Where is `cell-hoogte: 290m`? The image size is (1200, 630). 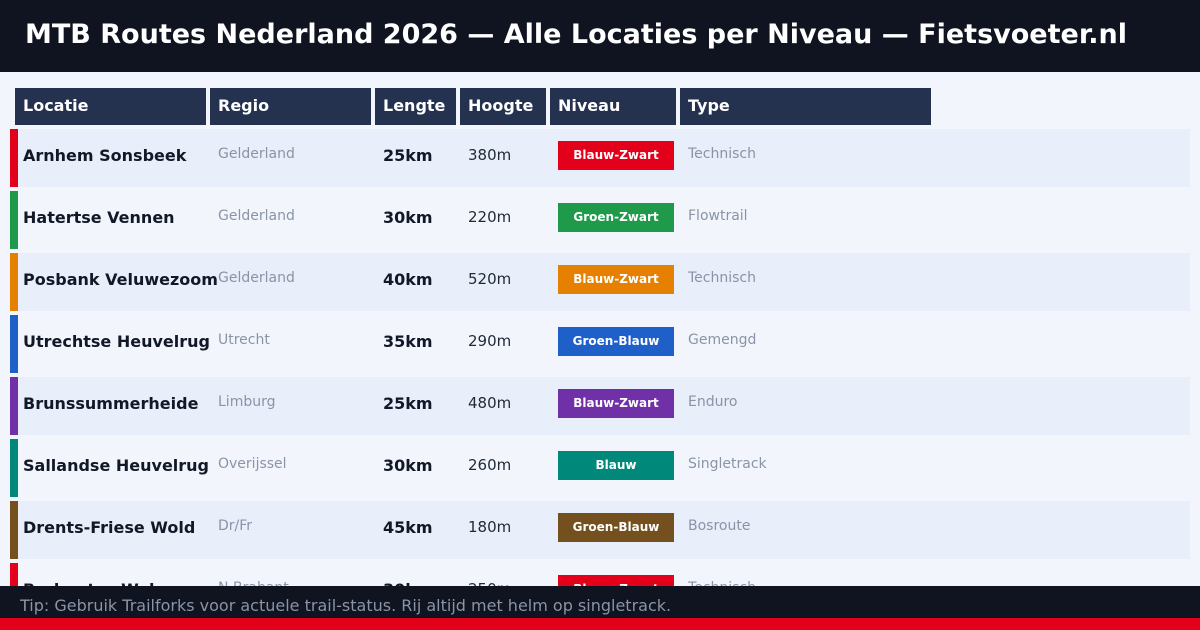
cell-hoogte: 290m is located at coordinates (490, 341).